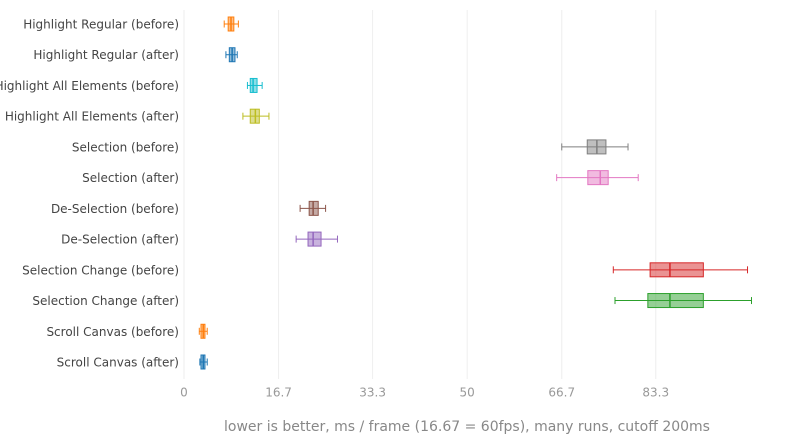 The height and width of the screenshot is (440, 800). Describe the element at coordinates (118, 363) in the screenshot. I see `y-tick-label: Scroll Canvas (after)` at that location.